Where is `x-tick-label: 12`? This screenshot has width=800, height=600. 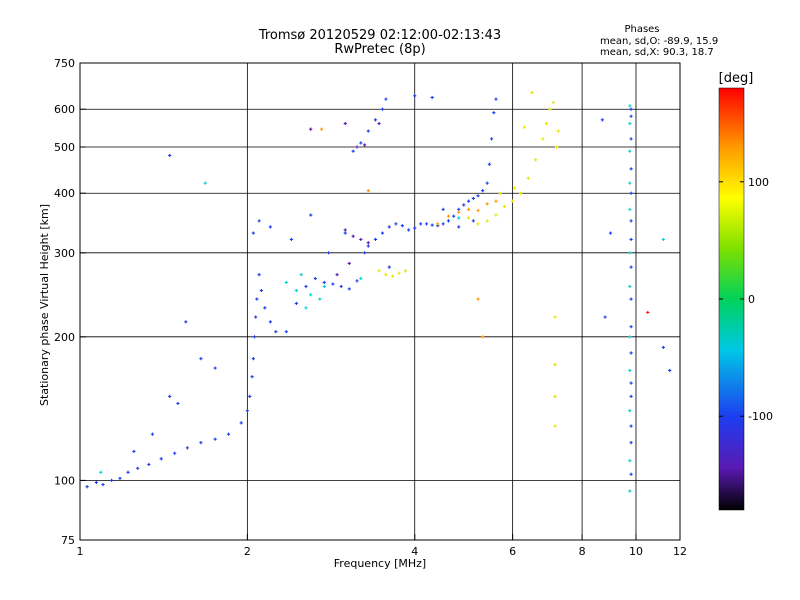
x-tick-label: 12 is located at coordinates (680, 551).